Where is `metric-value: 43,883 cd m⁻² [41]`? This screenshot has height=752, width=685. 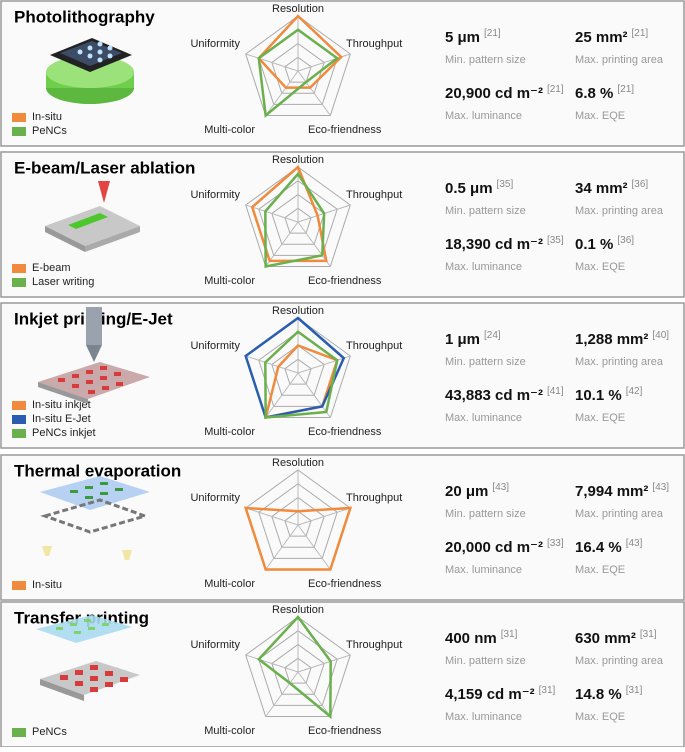
metric-value: 43,883 cd m⁻² [41] is located at coordinates (504, 395).